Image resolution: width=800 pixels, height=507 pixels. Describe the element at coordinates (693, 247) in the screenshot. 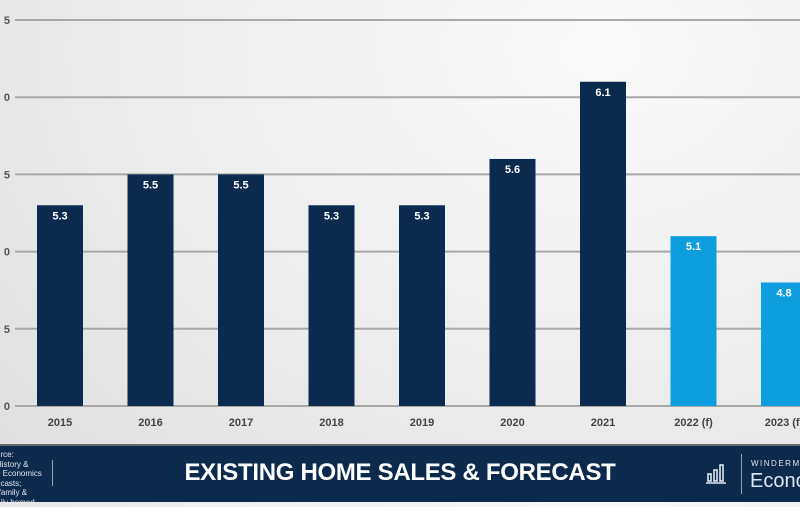

I see `data-label: 5.1` at that location.